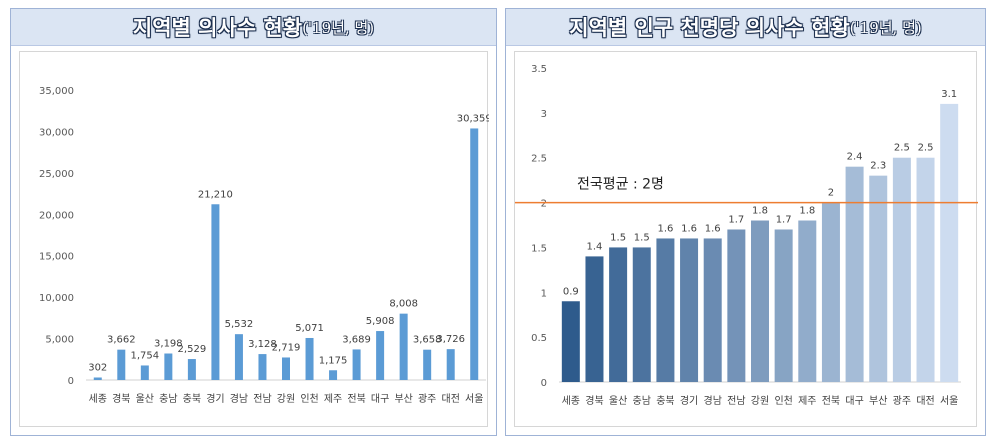 The width and height of the screenshot is (996, 446). What do you see at coordinates (539, 69) in the screenshot?
I see `y-tick-label: 3.5` at bounding box center [539, 69].